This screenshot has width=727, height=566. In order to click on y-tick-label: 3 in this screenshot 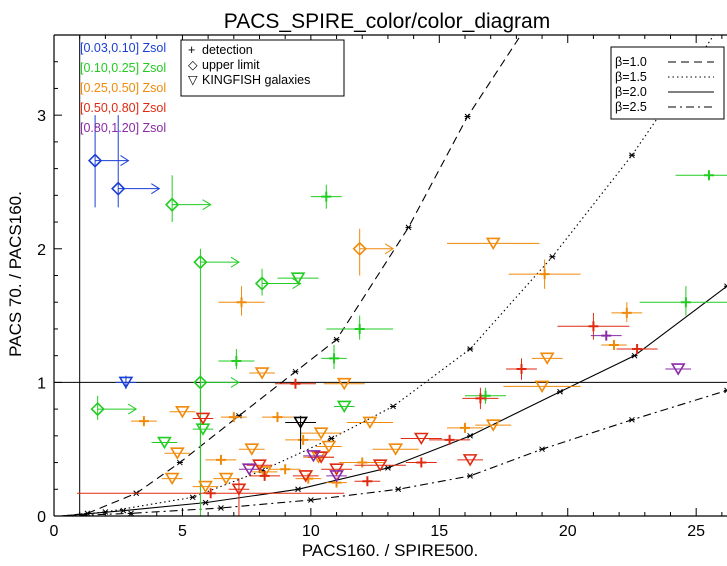, I will do `click(41, 116)`.